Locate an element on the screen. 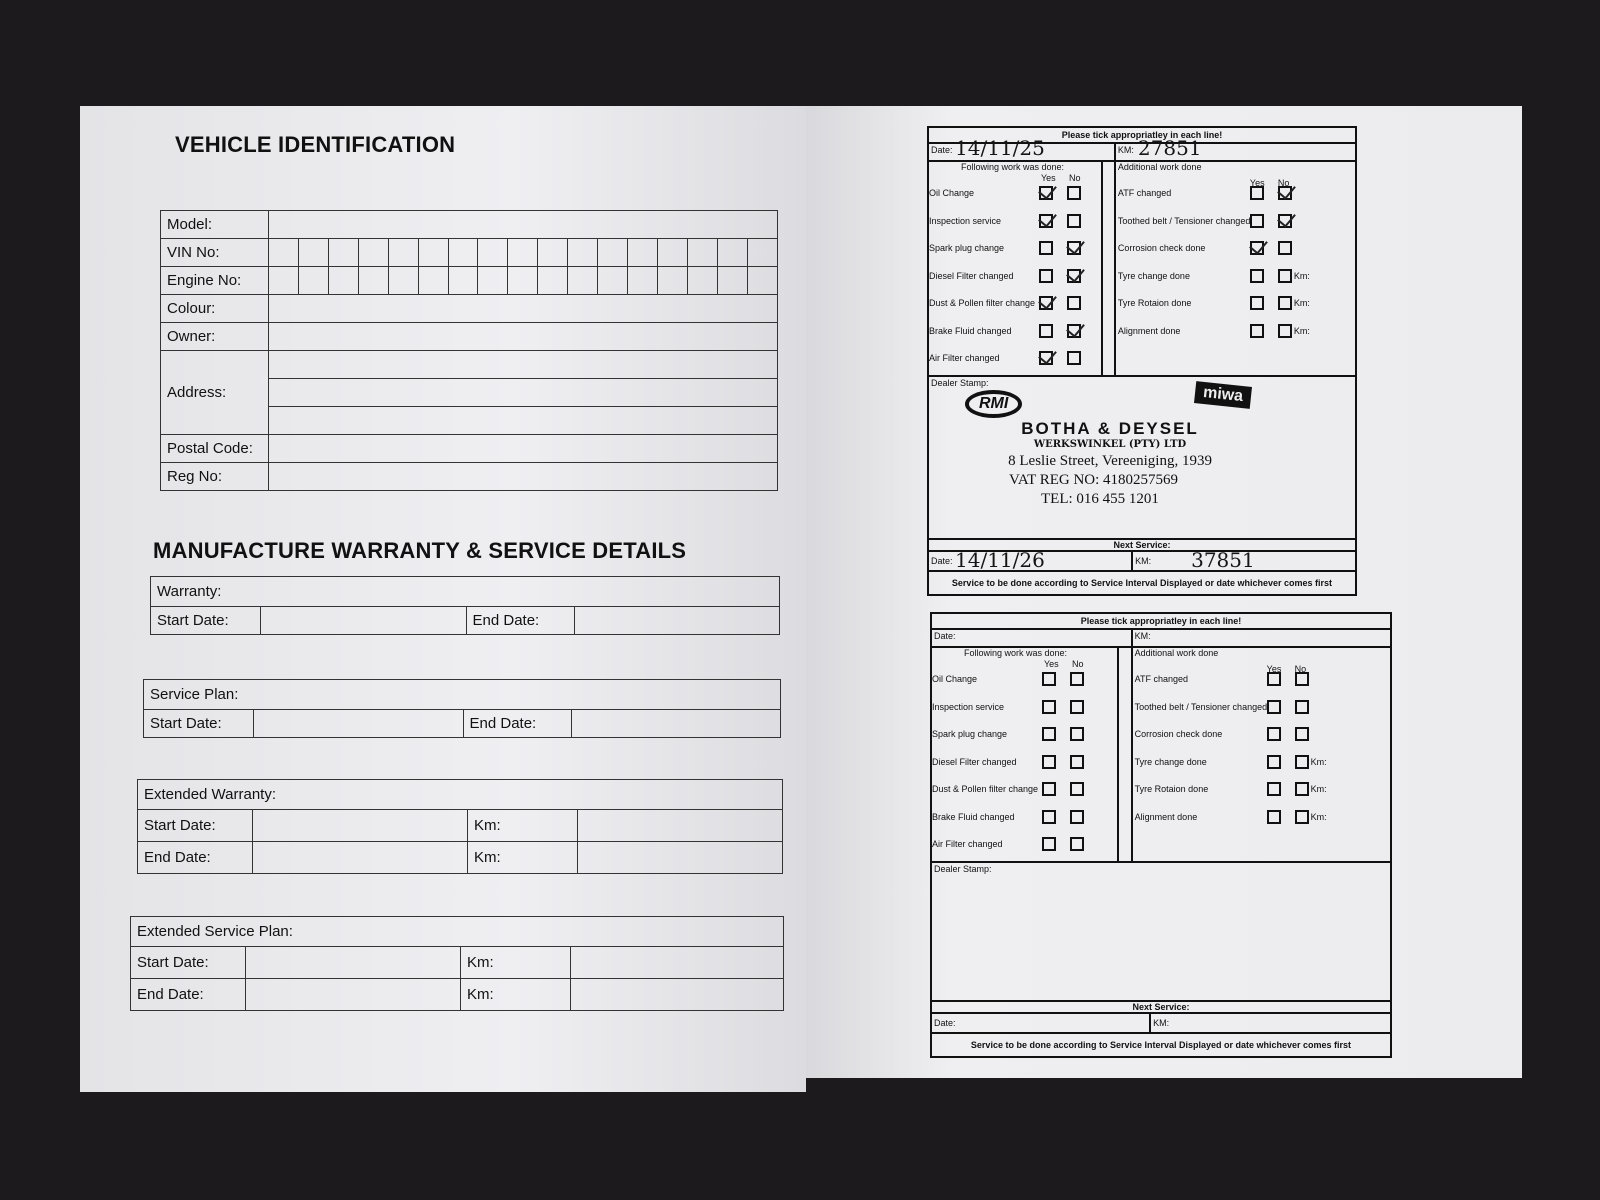 Image resolution: width=1600 pixels, height=1200 pixels. service-date-handwritten: 14/11/25 is located at coordinates (1000, 148).